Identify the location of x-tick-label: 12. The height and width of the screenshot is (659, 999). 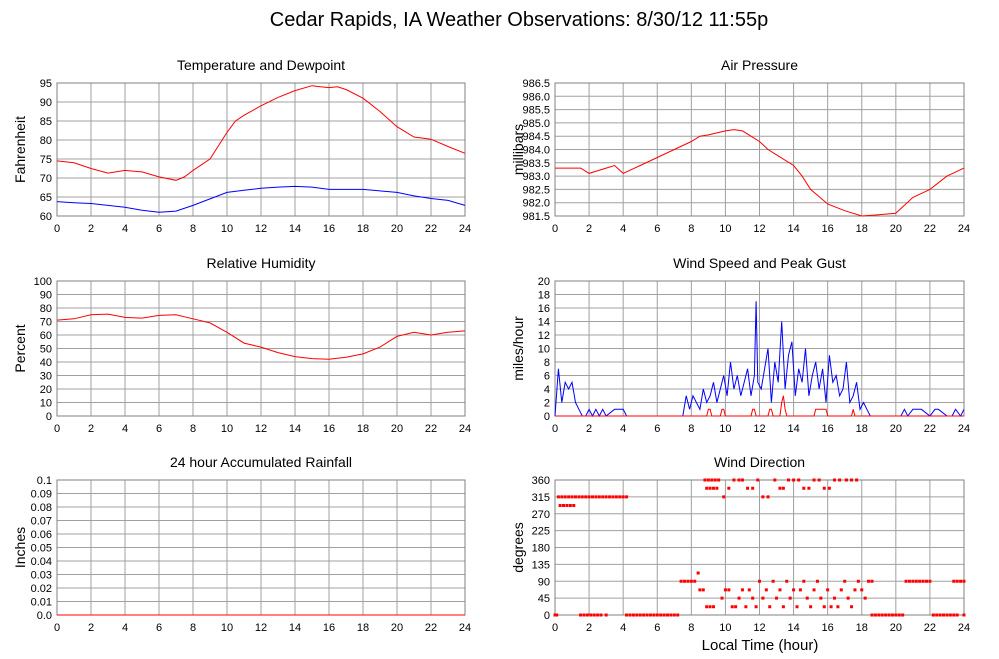
(261, 229).